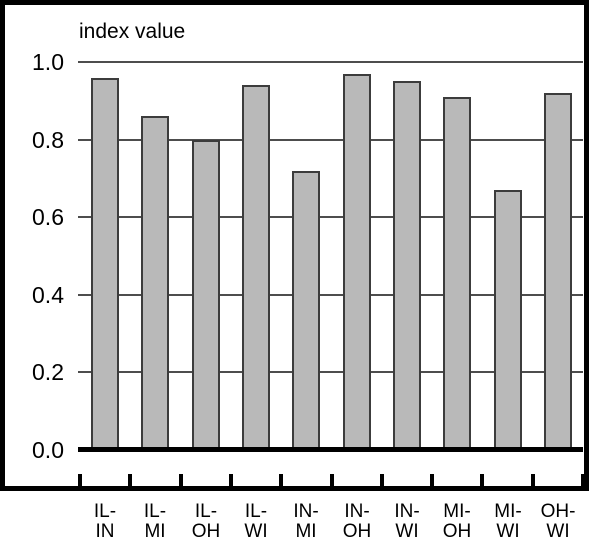  I want to click on x-axis-tick-label: OH- WI, so click(558, 522).